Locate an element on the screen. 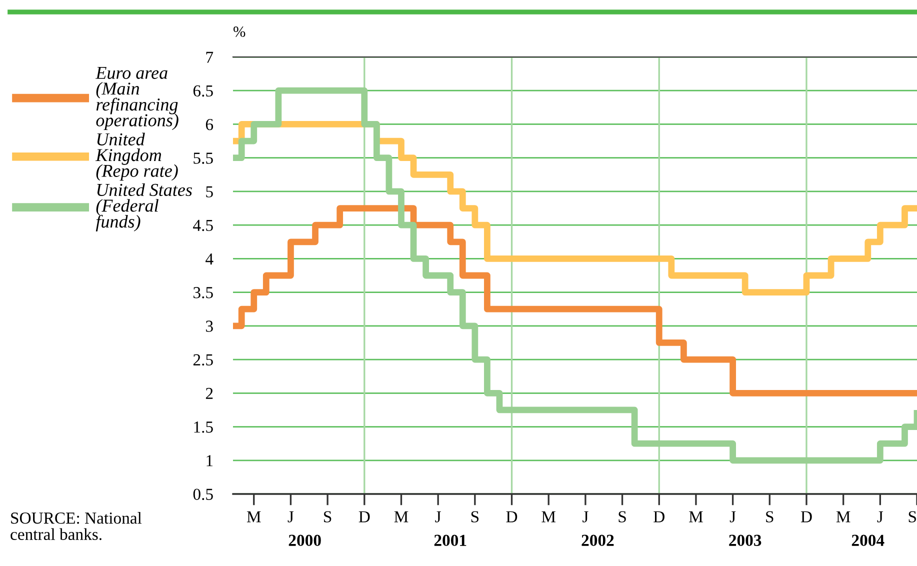 The width and height of the screenshot is (917, 566). text: 2000 is located at coordinates (304, 540).